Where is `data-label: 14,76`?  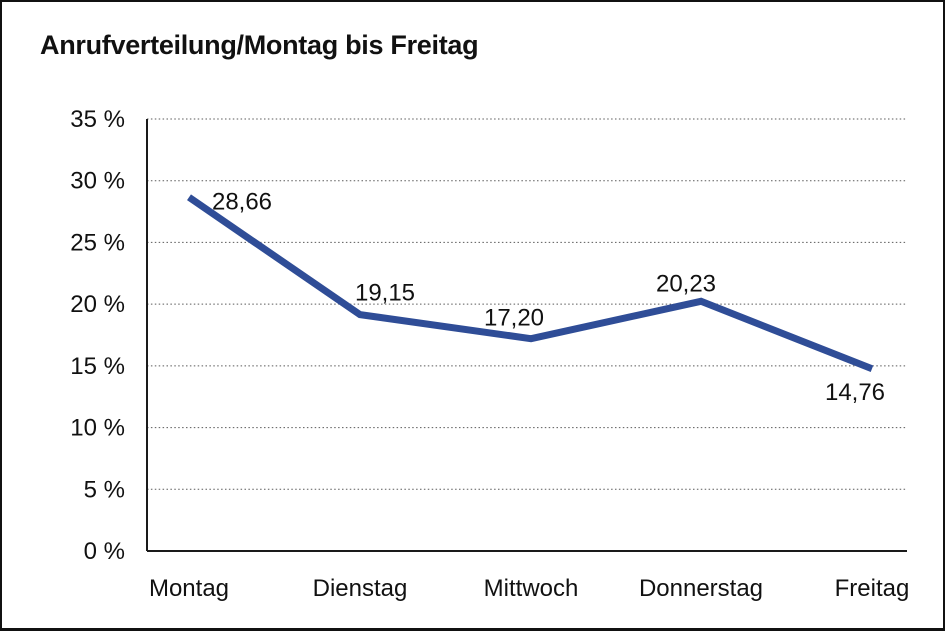 data-label: 14,76 is located at coordinates (855, 392).